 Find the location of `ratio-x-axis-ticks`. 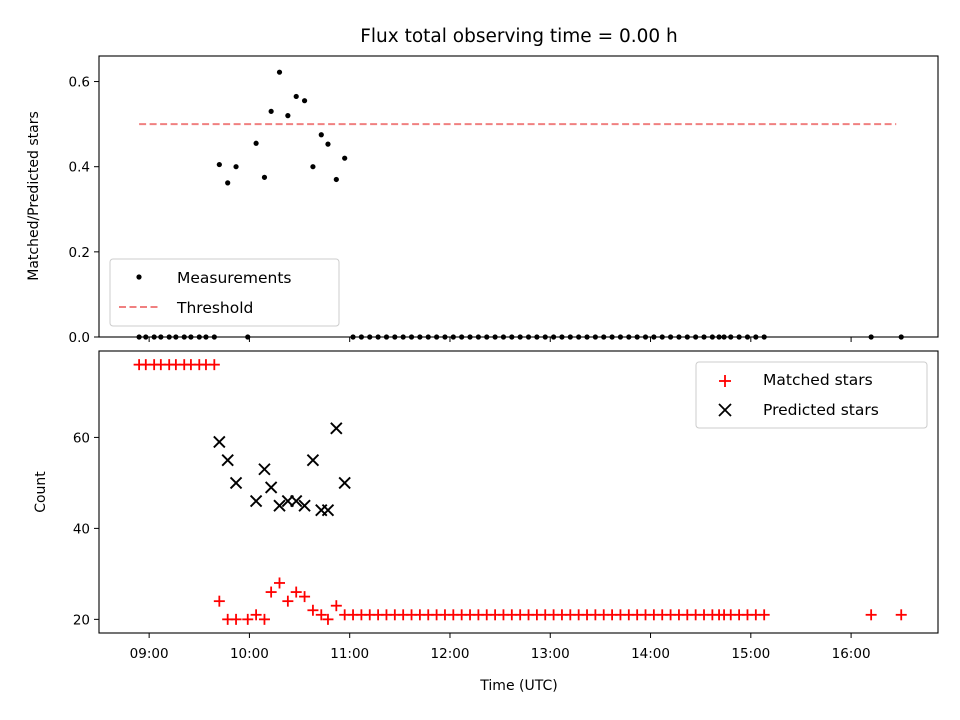

ratio-x-axis-ticks is located at coordinates (500, 339).